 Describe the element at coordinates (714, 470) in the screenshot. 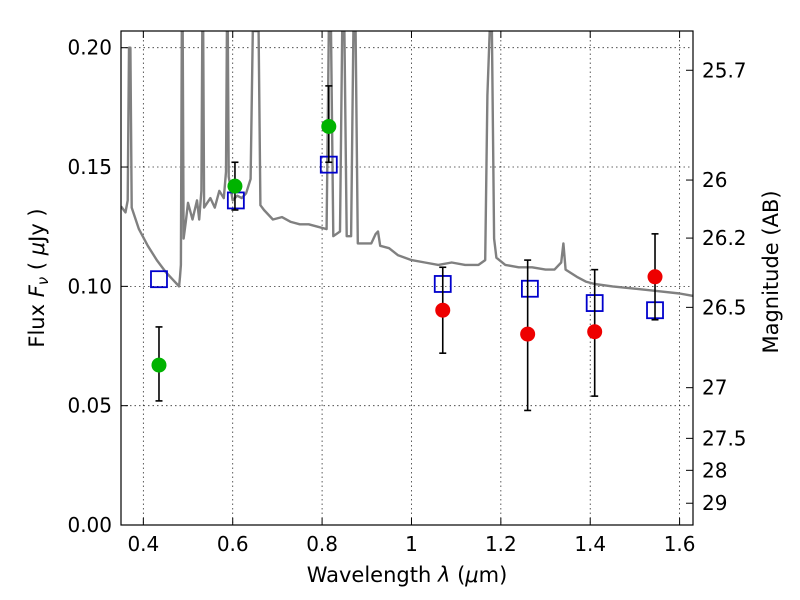

I see `y2-tick-label: 28` at that location.